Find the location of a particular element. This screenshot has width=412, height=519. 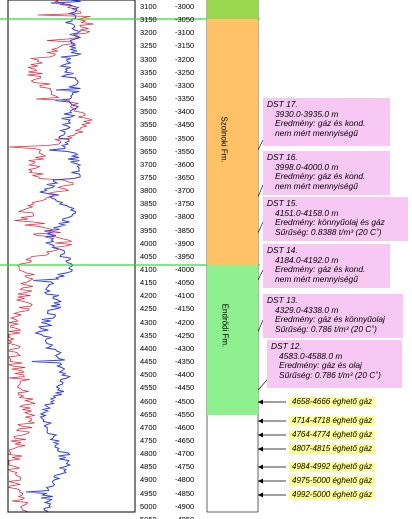

md-tick-label: 4800 is located at coordinates (148, 454).